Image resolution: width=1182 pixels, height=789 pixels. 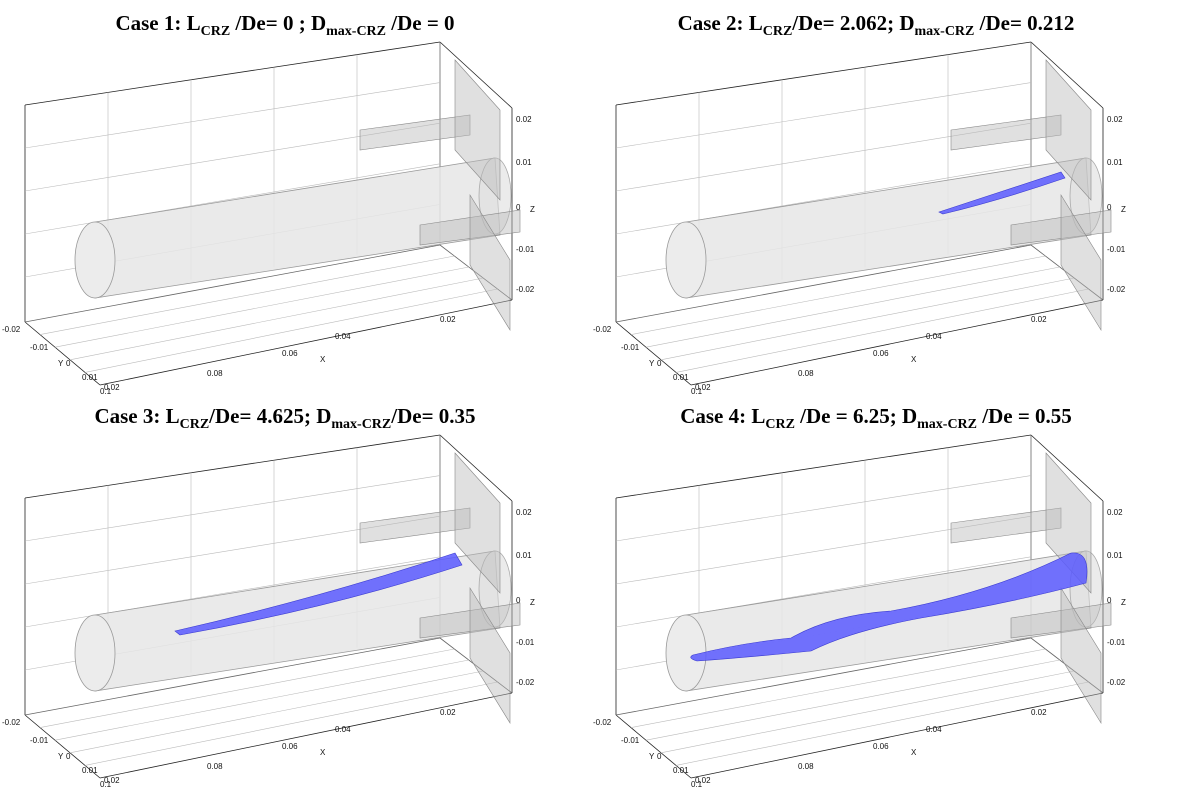 I want to click on panel-title: Case 1: LCRZ /De= 0 ; Dmax-CRZ /De = 0, so click(x=284, y=25).